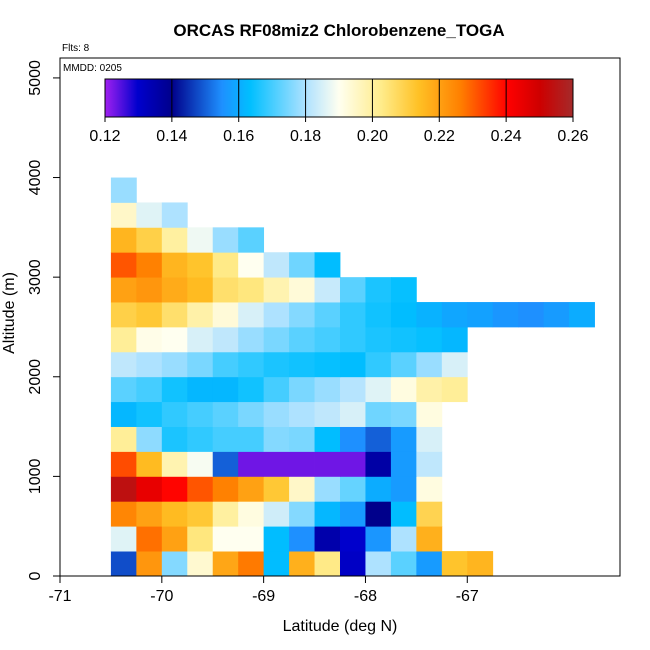  Describe the element at coordinates (263, 596) in the screenshot. I see `x-tick-label: -69` at that location.